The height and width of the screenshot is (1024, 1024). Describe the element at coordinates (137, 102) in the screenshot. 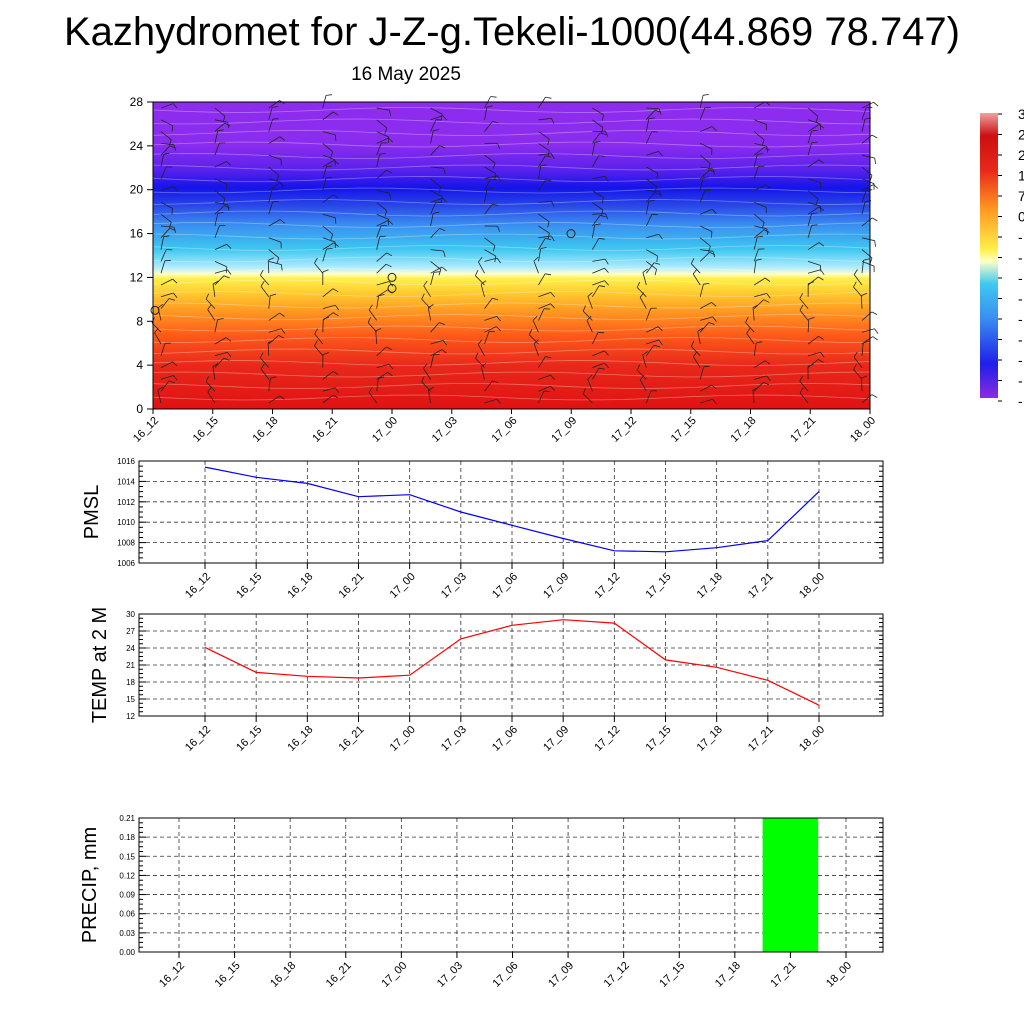

I see `profile-y-tick-label: 28` at that location.